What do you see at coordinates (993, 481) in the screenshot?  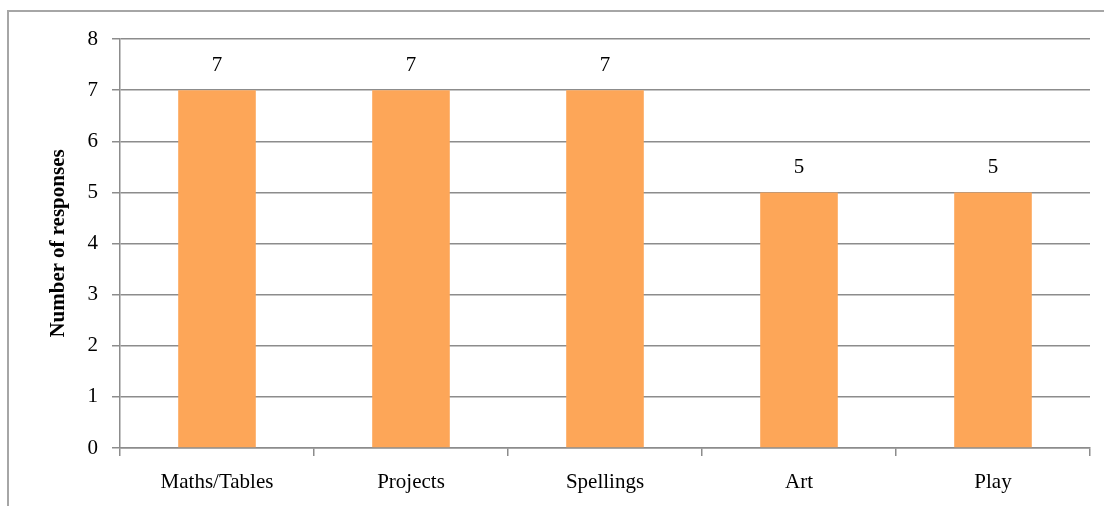 I see `x-tick-label: Play` at bounding box center [993, 481].